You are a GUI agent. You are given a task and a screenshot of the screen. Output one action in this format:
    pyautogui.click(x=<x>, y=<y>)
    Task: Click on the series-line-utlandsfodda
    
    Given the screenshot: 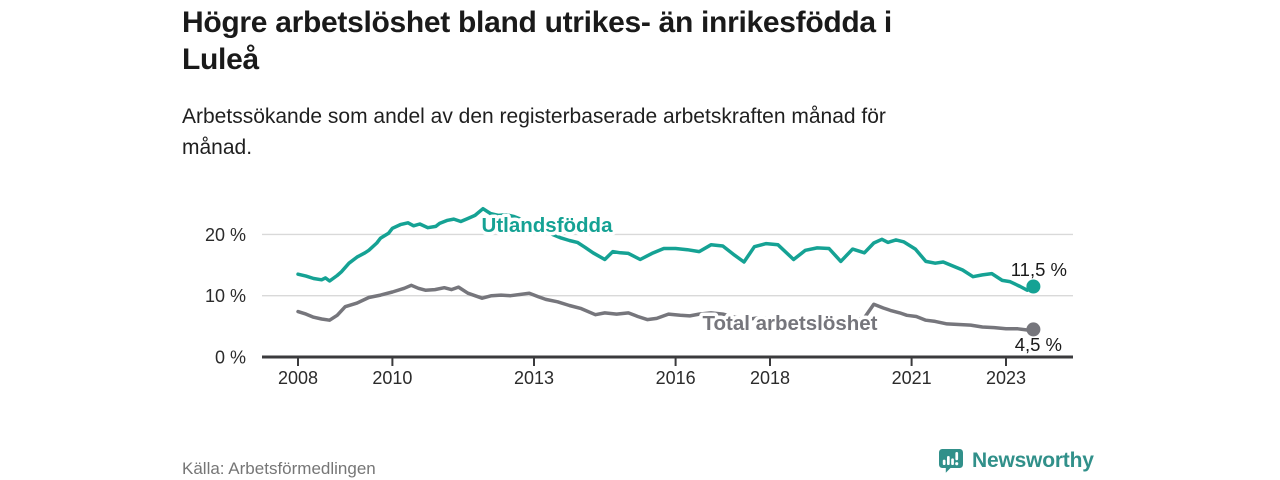 What is the action you would take?
    pyautogui.click(x=666, y=249)
    